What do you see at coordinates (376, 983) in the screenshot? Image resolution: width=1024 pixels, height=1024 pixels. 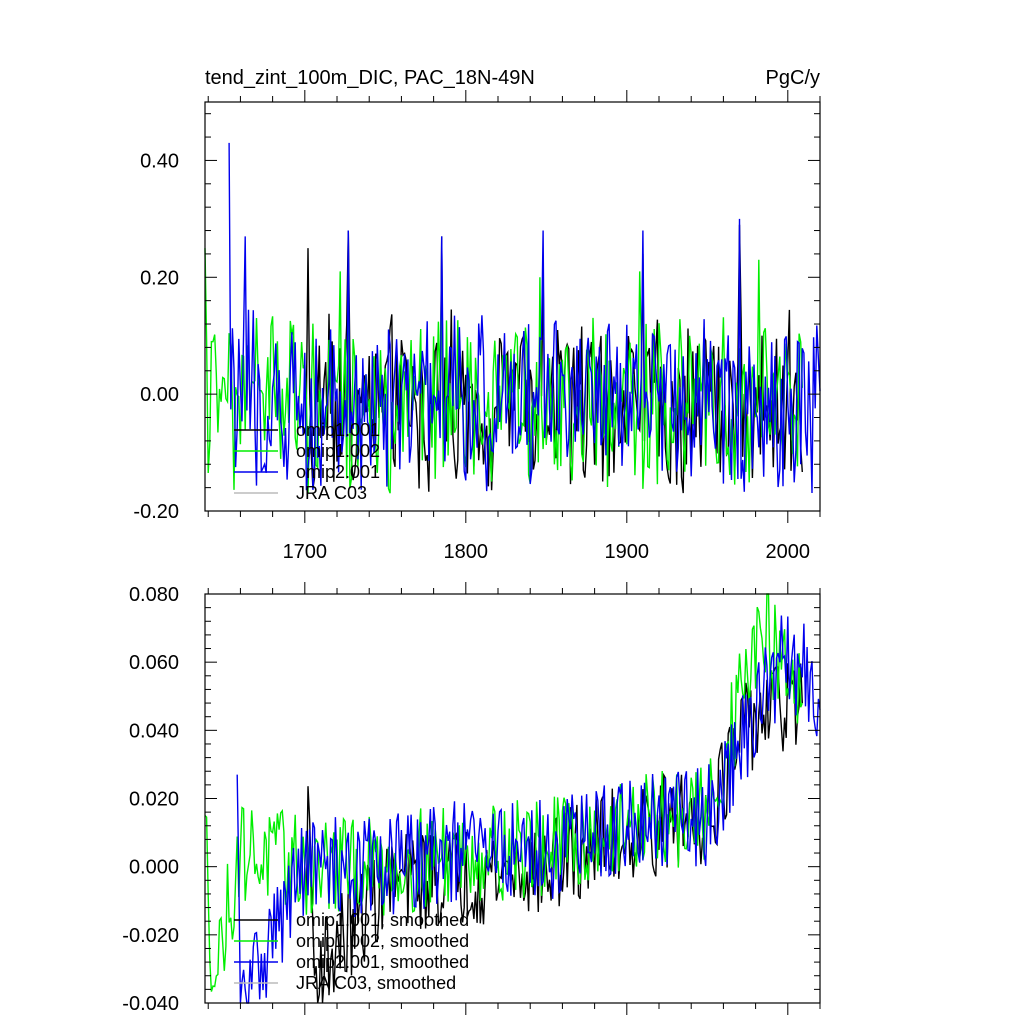 I see `legend-label: JRA C03, smoothed` at bounding box center [376, 983].